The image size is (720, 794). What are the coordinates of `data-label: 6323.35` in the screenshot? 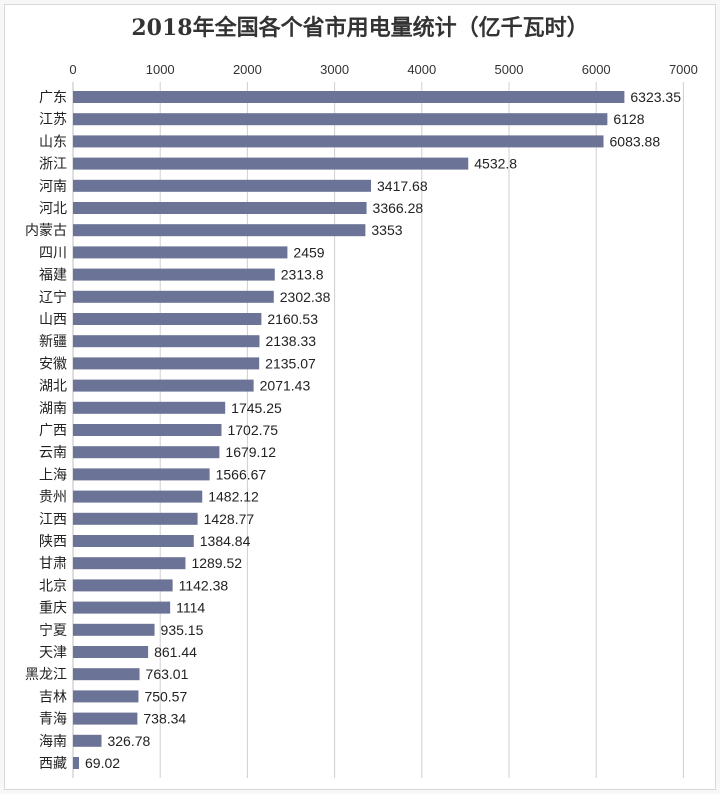 It's located at (655, 97).